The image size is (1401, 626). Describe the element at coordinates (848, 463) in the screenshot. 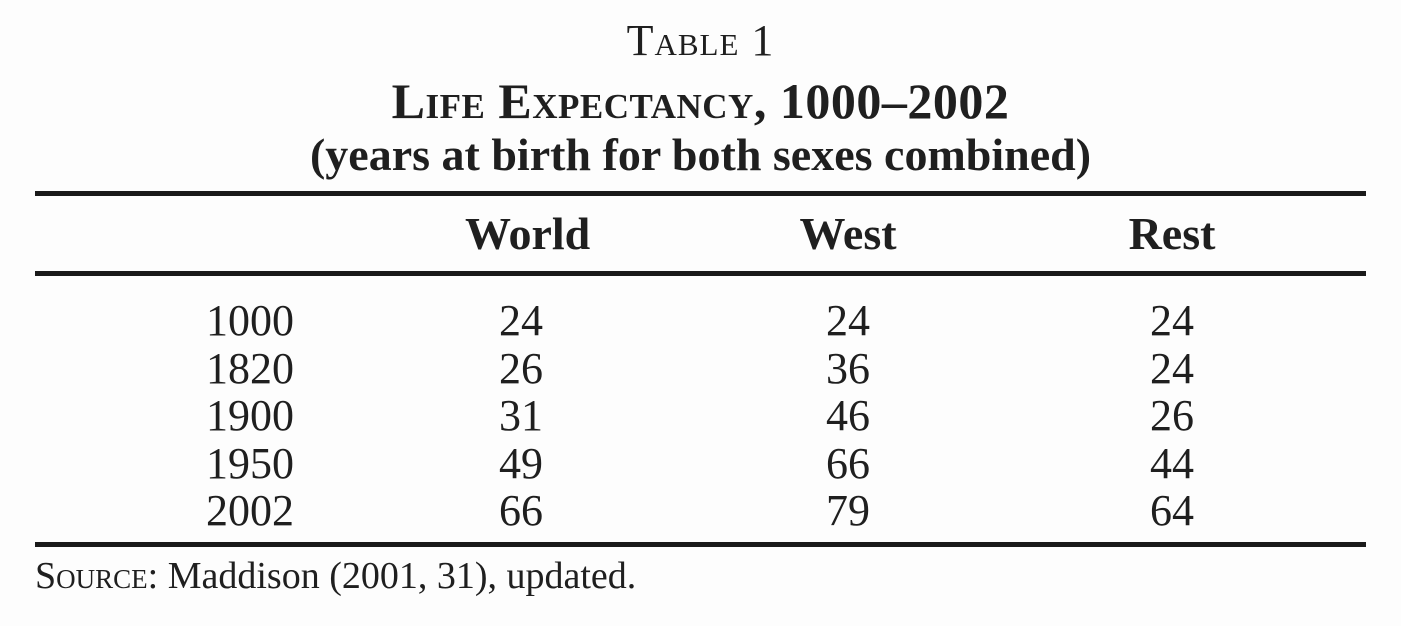

I see `west-value-cell: 66` at that location.